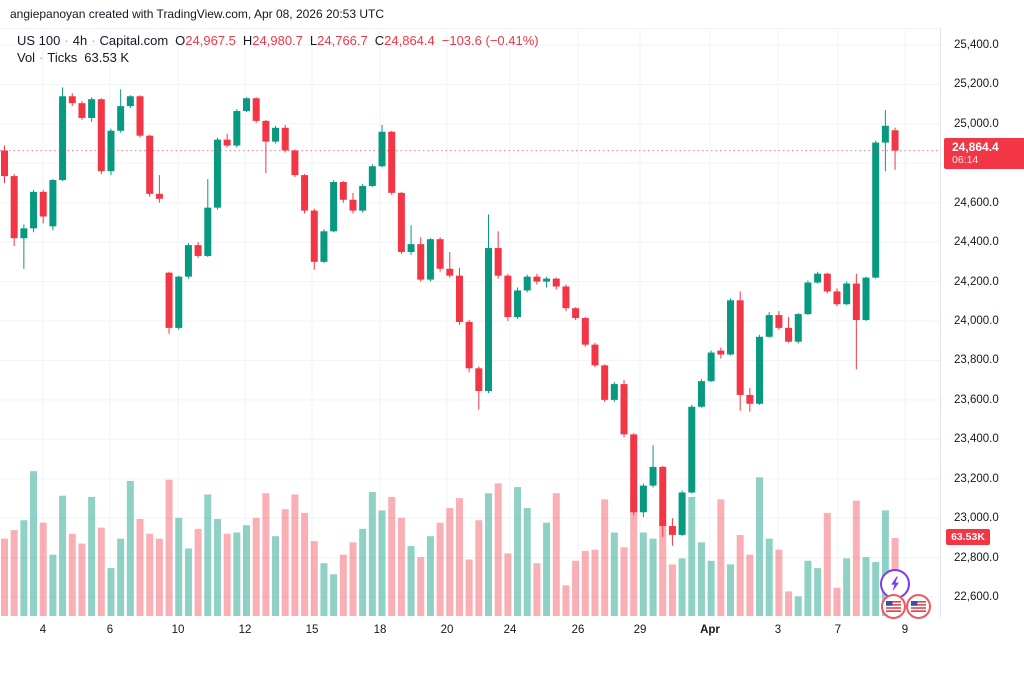 The image size is (1024, 699). What do you see at coordinates (976, 45) in the screenshot?
I see `price-axis-label: 25,400.0` at bounding box center [976, 45].